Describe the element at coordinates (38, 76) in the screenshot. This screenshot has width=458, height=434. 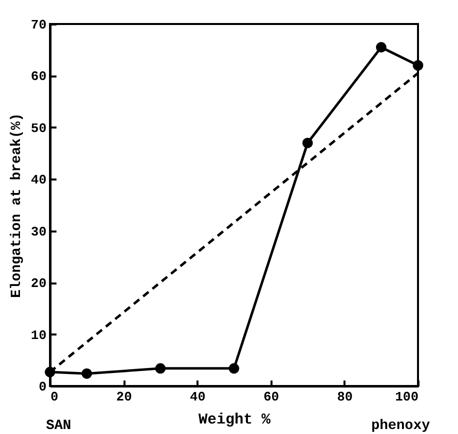
I see `y-tick-label: 60` at that location.